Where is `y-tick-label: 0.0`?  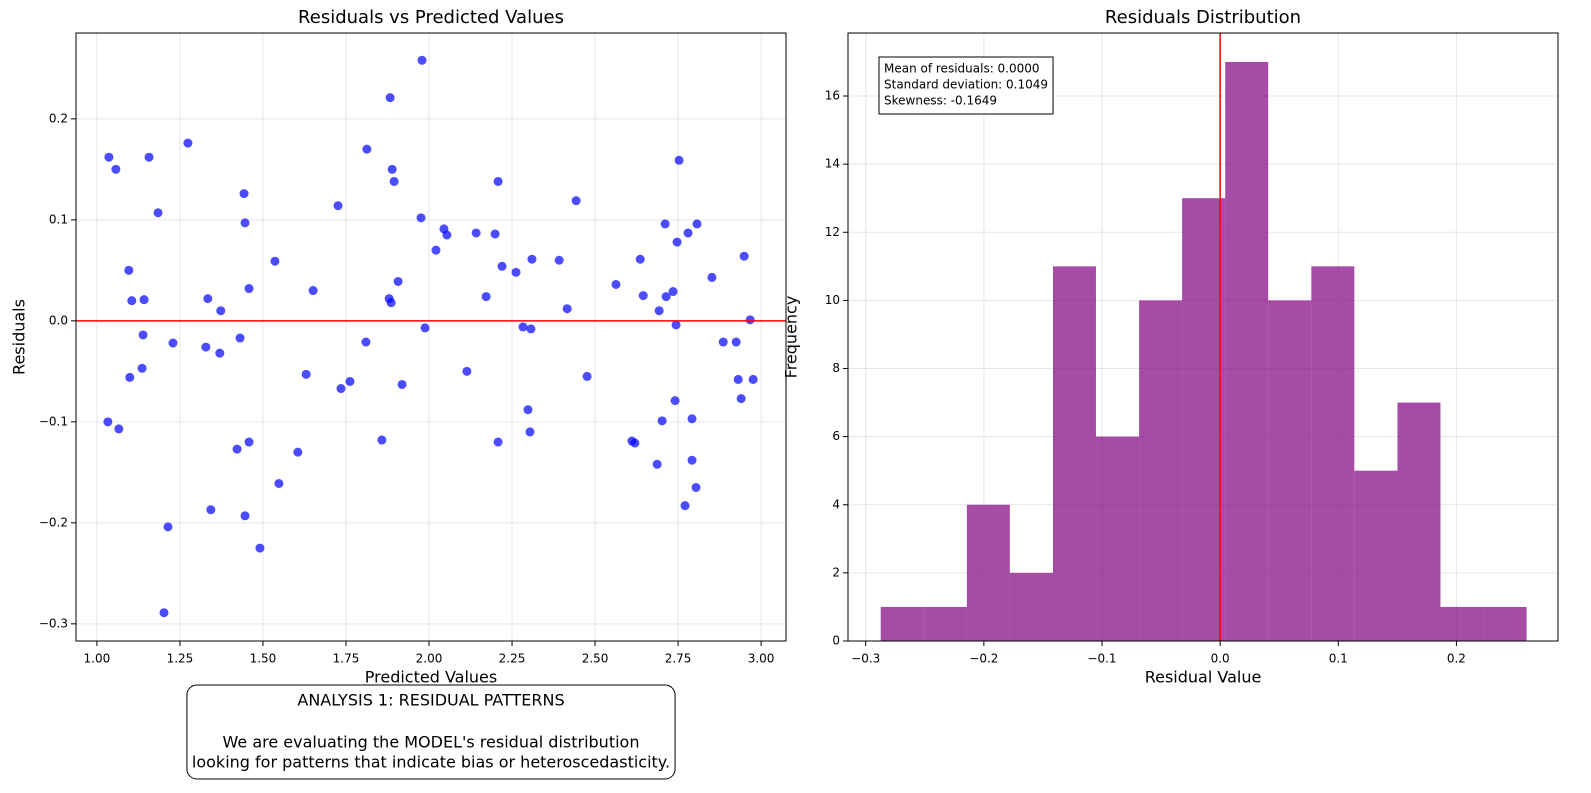
y-tick-label: 0.0 is located at coordinates (58, 320).